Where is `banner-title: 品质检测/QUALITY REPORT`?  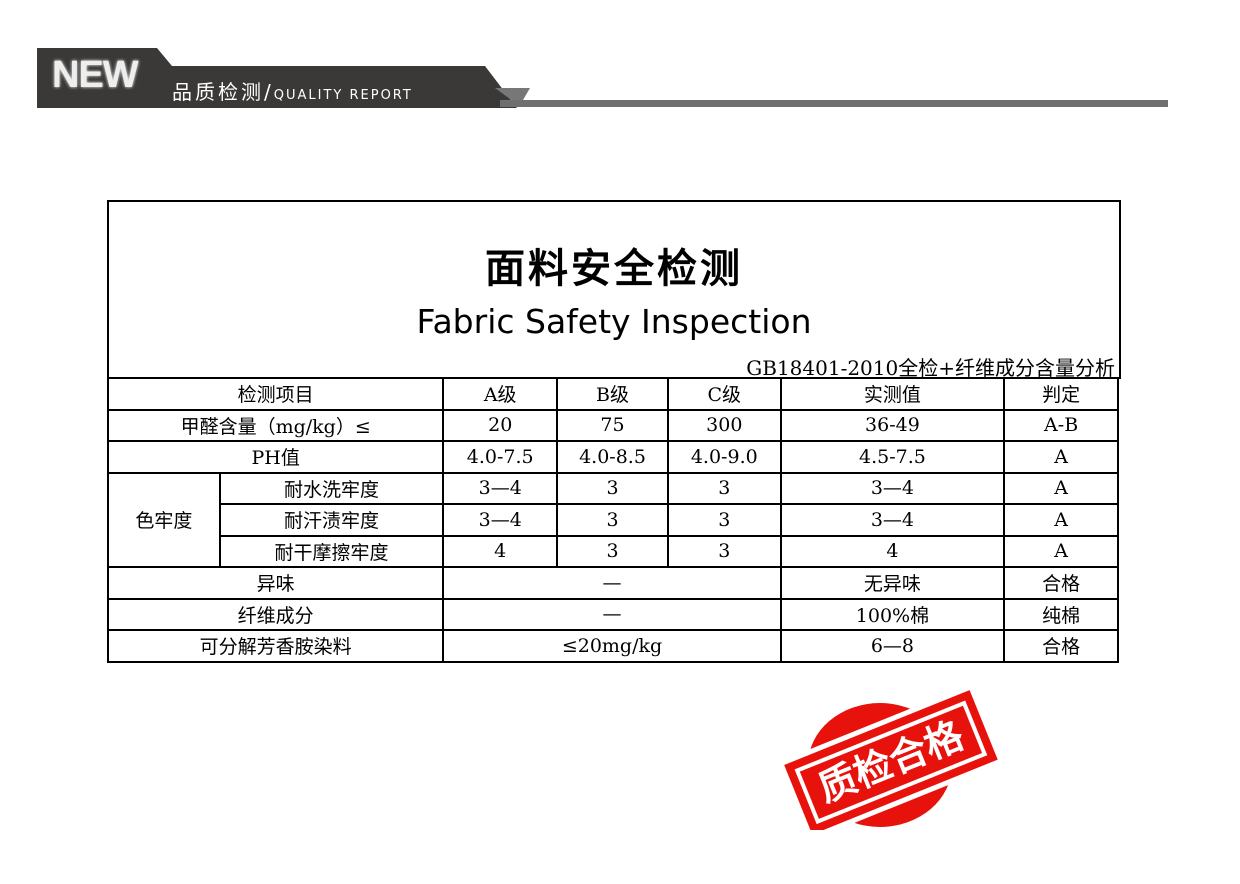 banner-title: 品质检测/QUALITY REPORT is located at coordinates (292, 90).